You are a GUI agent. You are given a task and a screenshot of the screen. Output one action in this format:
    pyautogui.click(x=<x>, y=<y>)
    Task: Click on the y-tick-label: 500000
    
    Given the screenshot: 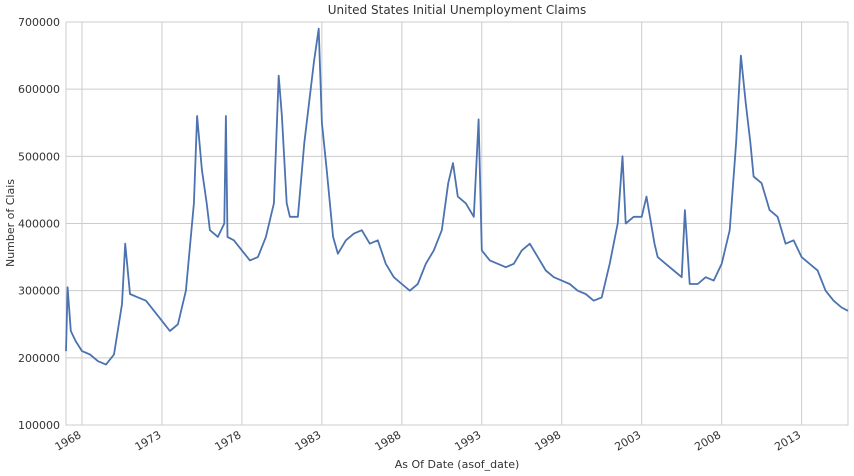 What is the action you would take?
    pyautogui.click(x=39, y=156)
    